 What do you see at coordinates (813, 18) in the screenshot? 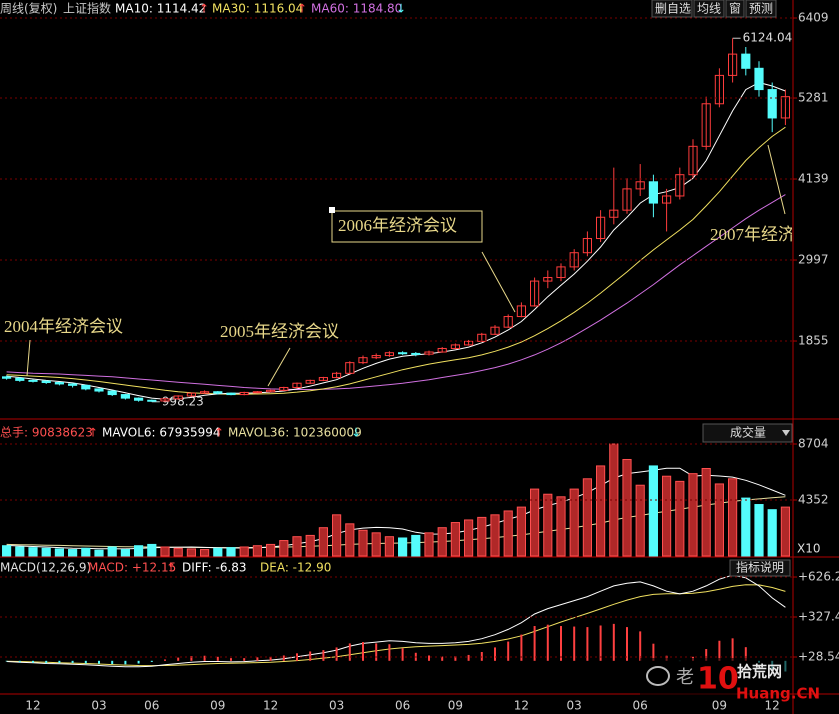
I see `y-tick-label: 6409` at bounding box center [813, 18].